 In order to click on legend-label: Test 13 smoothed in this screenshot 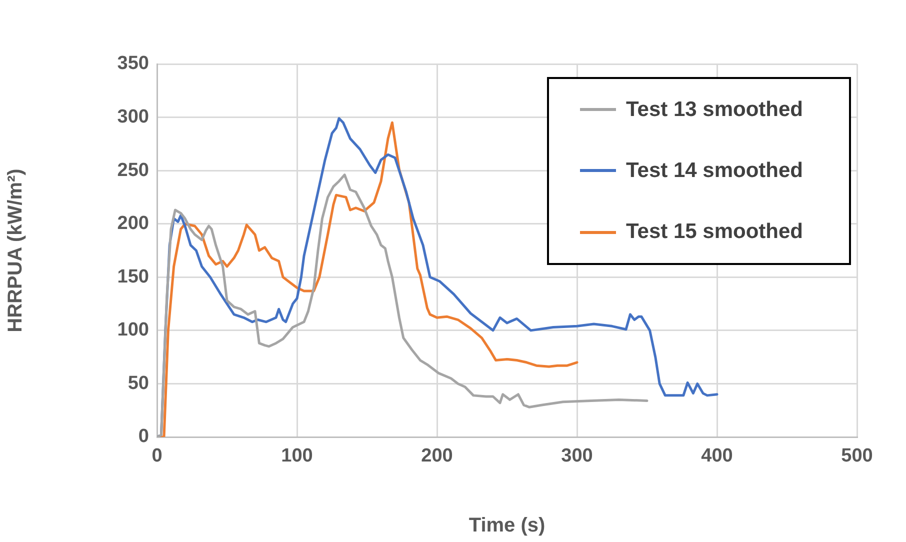, I will do `click(714, 110)`.